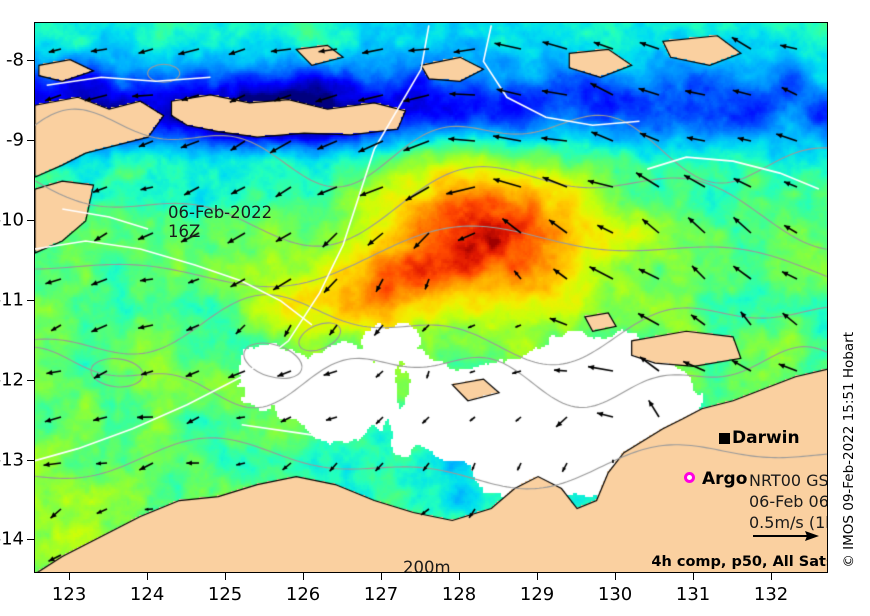 Image resolution: width=870 pixels, height=616 pixels. What do you see at coordinates (788, 502) in the screenshot?
I see `current-source-block: NRT00 GSL 06-Feb 06:00Z 0.5m/s (1kt 24h)` at bounding box center [788, 502].